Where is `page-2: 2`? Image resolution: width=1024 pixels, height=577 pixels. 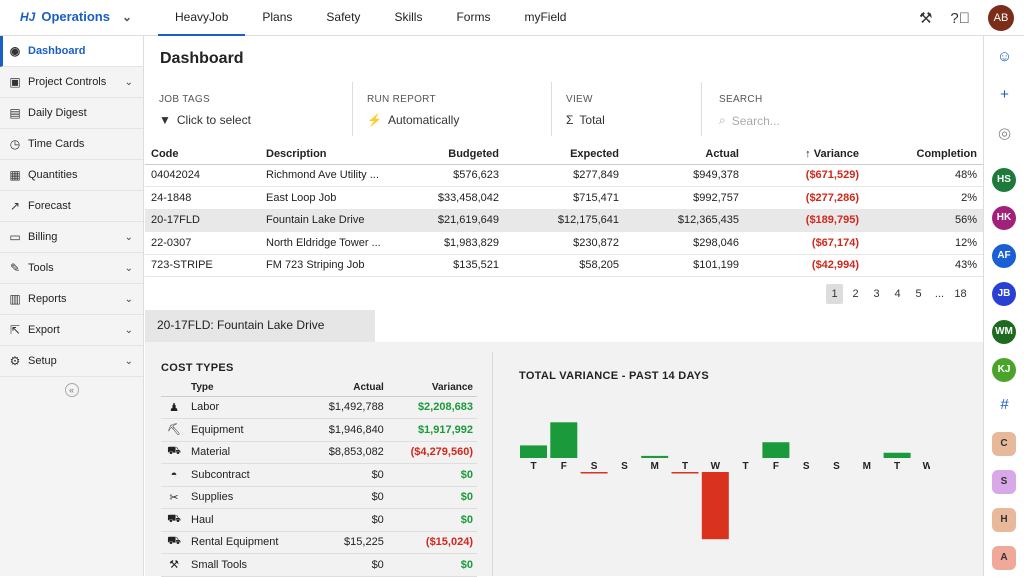
page-2: 2 is located at coordinates (855, 294).